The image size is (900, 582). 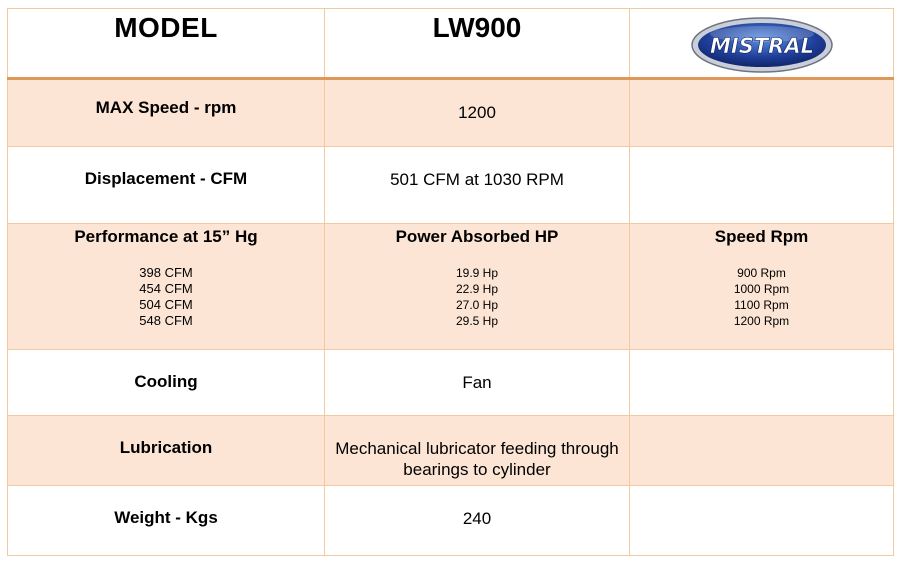 I want to click on lubrication-value-line: Mechanical lubricator feeding through, so click(x=477, y=448).